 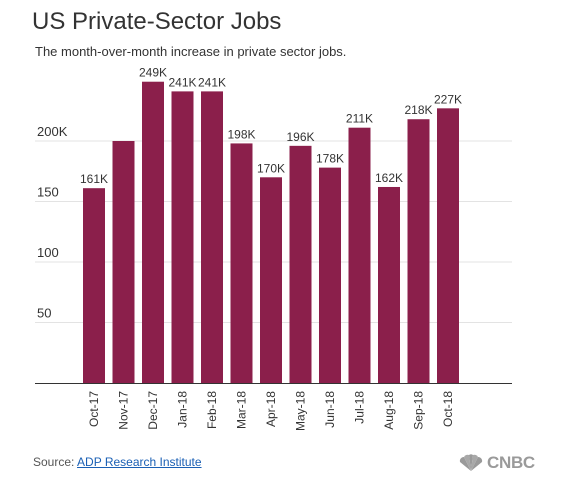 What do you see at coordinates (448, 409) in the screenshot?
I see `x-tick-label: Oct-18` at bounding box center [448, 409].